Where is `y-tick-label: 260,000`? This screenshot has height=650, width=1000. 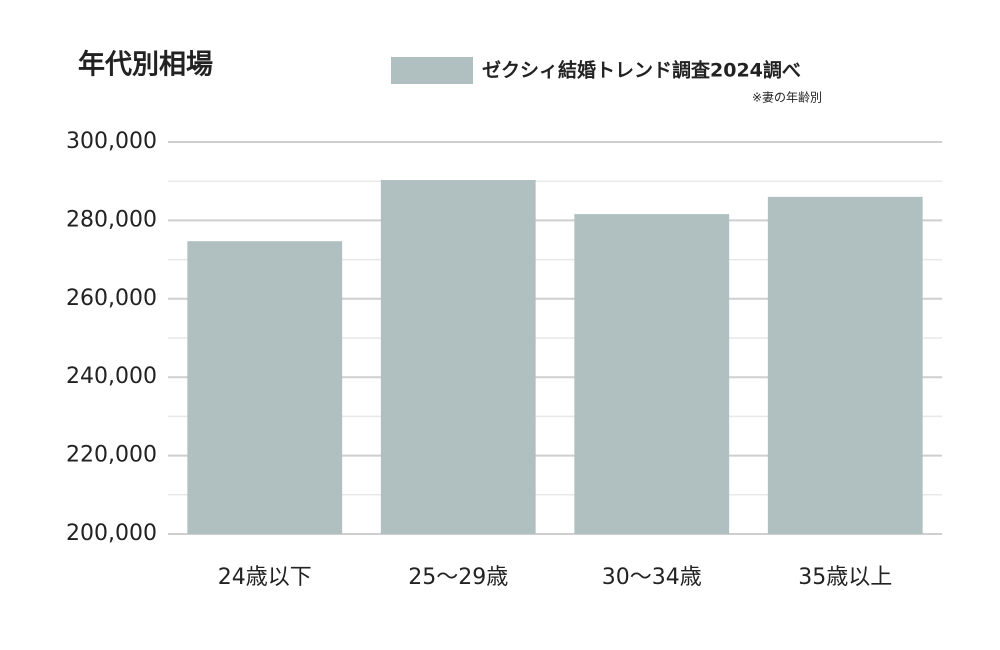
y-tick-label: 260,000 is located at coordinates (111, 298).